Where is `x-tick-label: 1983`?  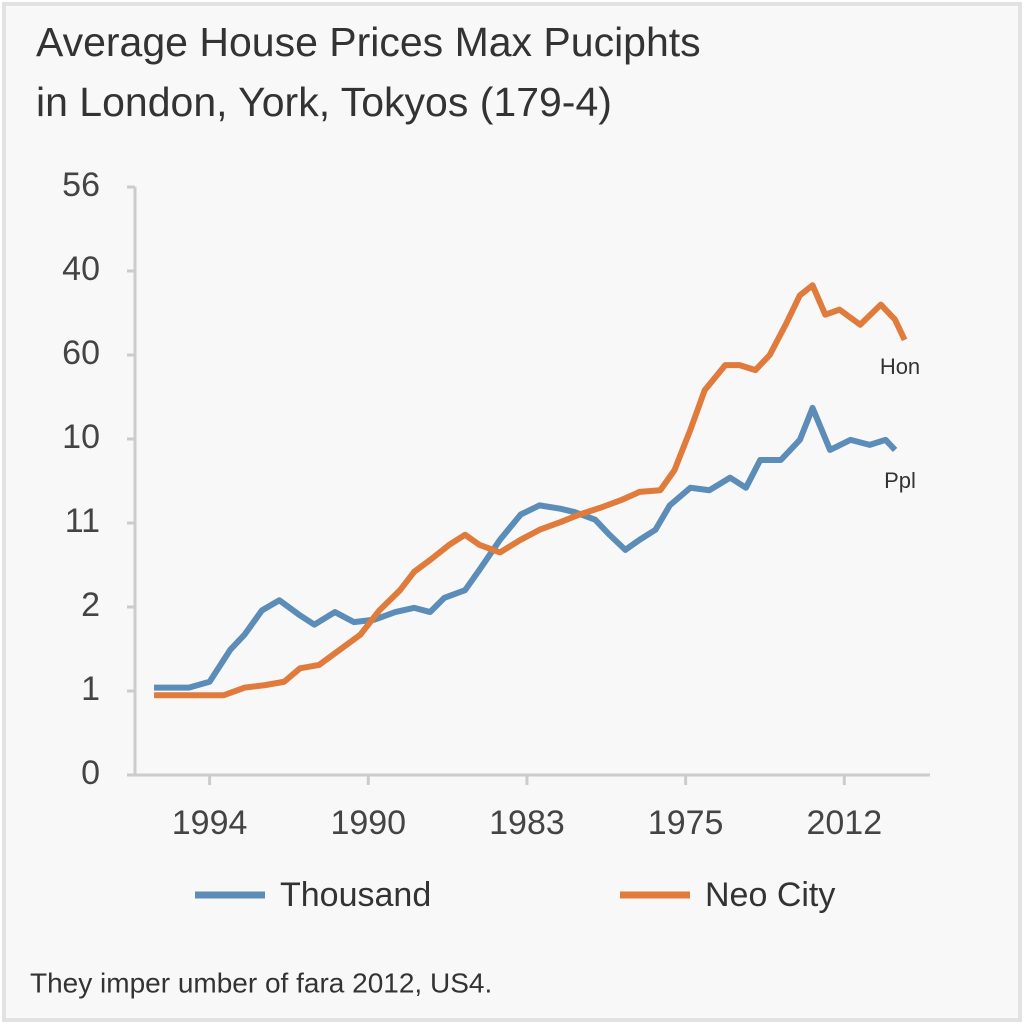 x-tick-label: 1983 is located at coordinates (527, 823).